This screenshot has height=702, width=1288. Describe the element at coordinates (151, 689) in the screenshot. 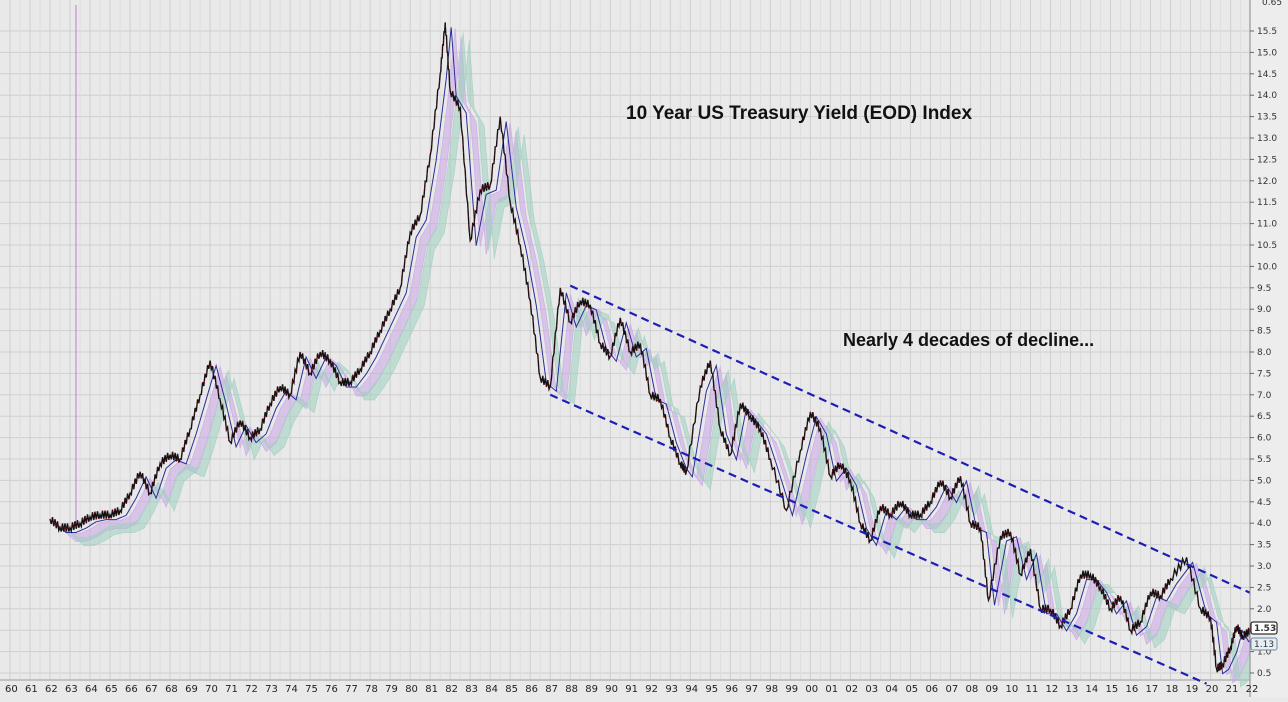

I see `x-tick-label: 67` at that location.